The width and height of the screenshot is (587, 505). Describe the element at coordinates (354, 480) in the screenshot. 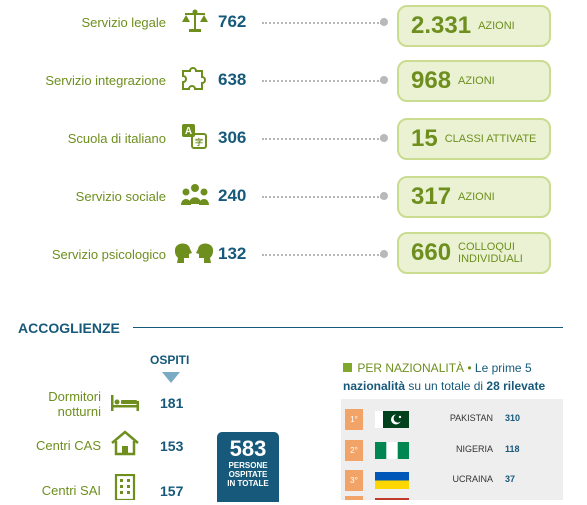

I see `rank-badge: 3°` at that location.